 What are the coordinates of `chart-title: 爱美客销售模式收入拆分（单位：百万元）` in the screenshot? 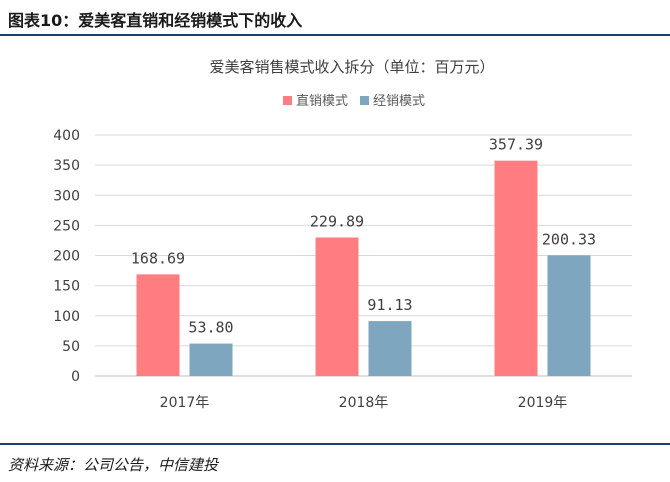 It's located at (351, 67).